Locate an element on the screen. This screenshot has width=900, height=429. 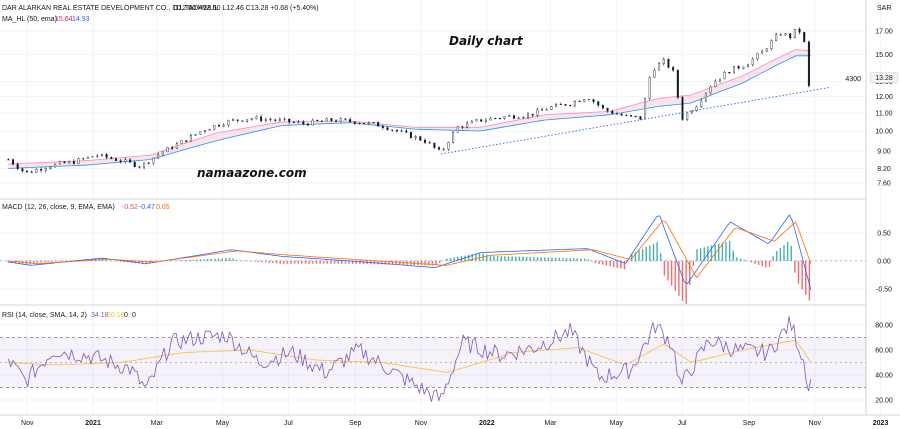
rsi-indicator-label: RSI (14, close, SMA, 14, 2) is located at coordinates (44, 315).